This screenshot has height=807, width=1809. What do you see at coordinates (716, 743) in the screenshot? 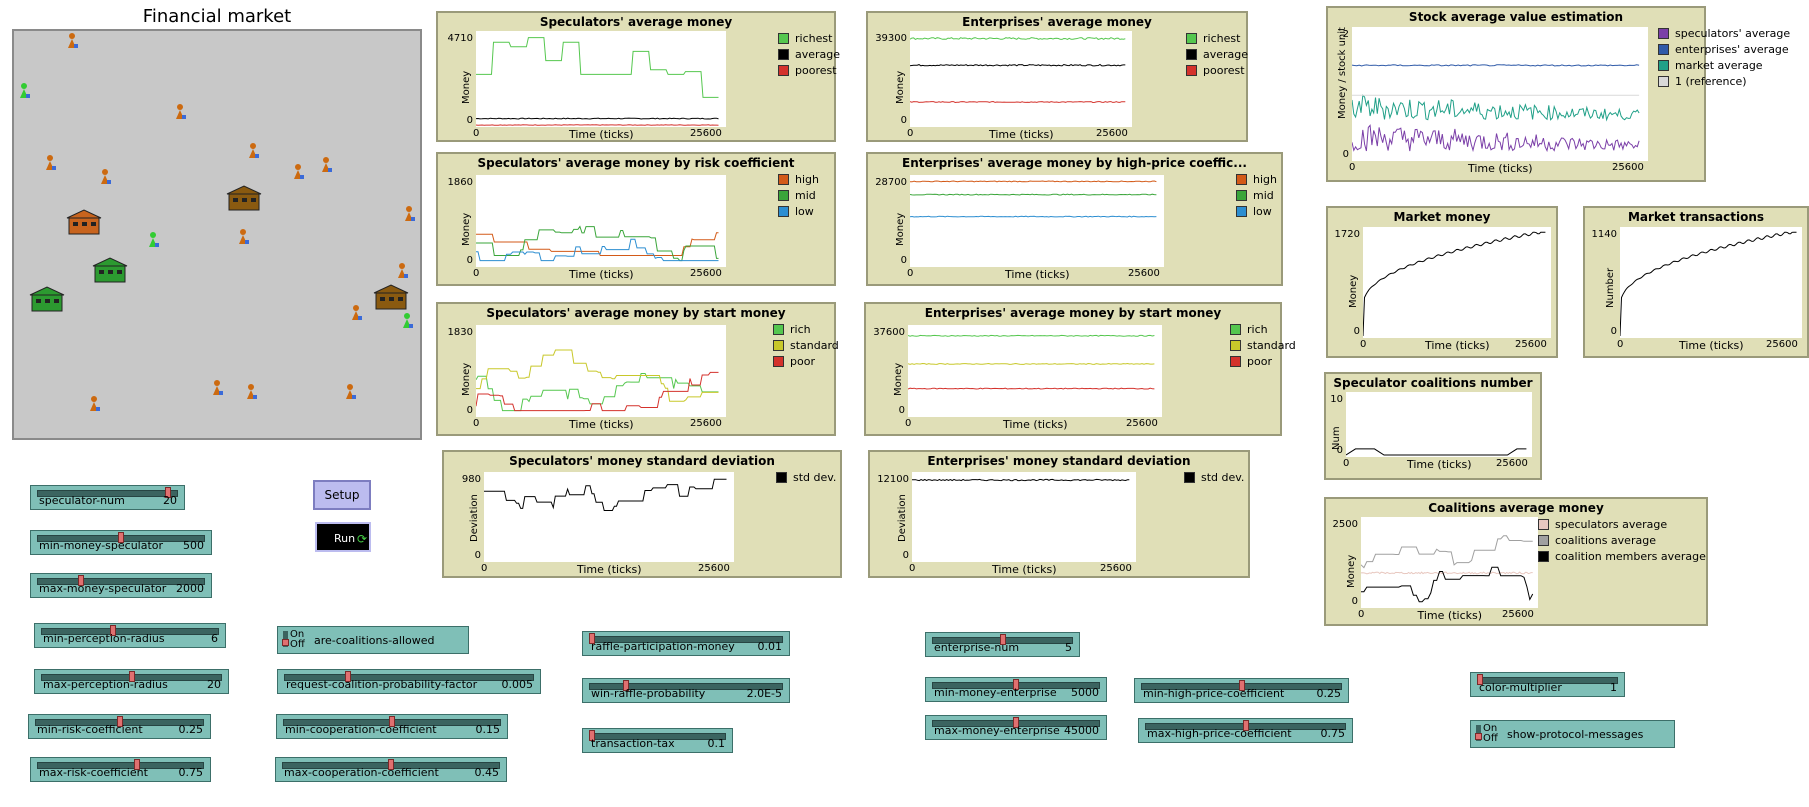
I see `slider-value: 0.1` at bounding box center [716, 743].